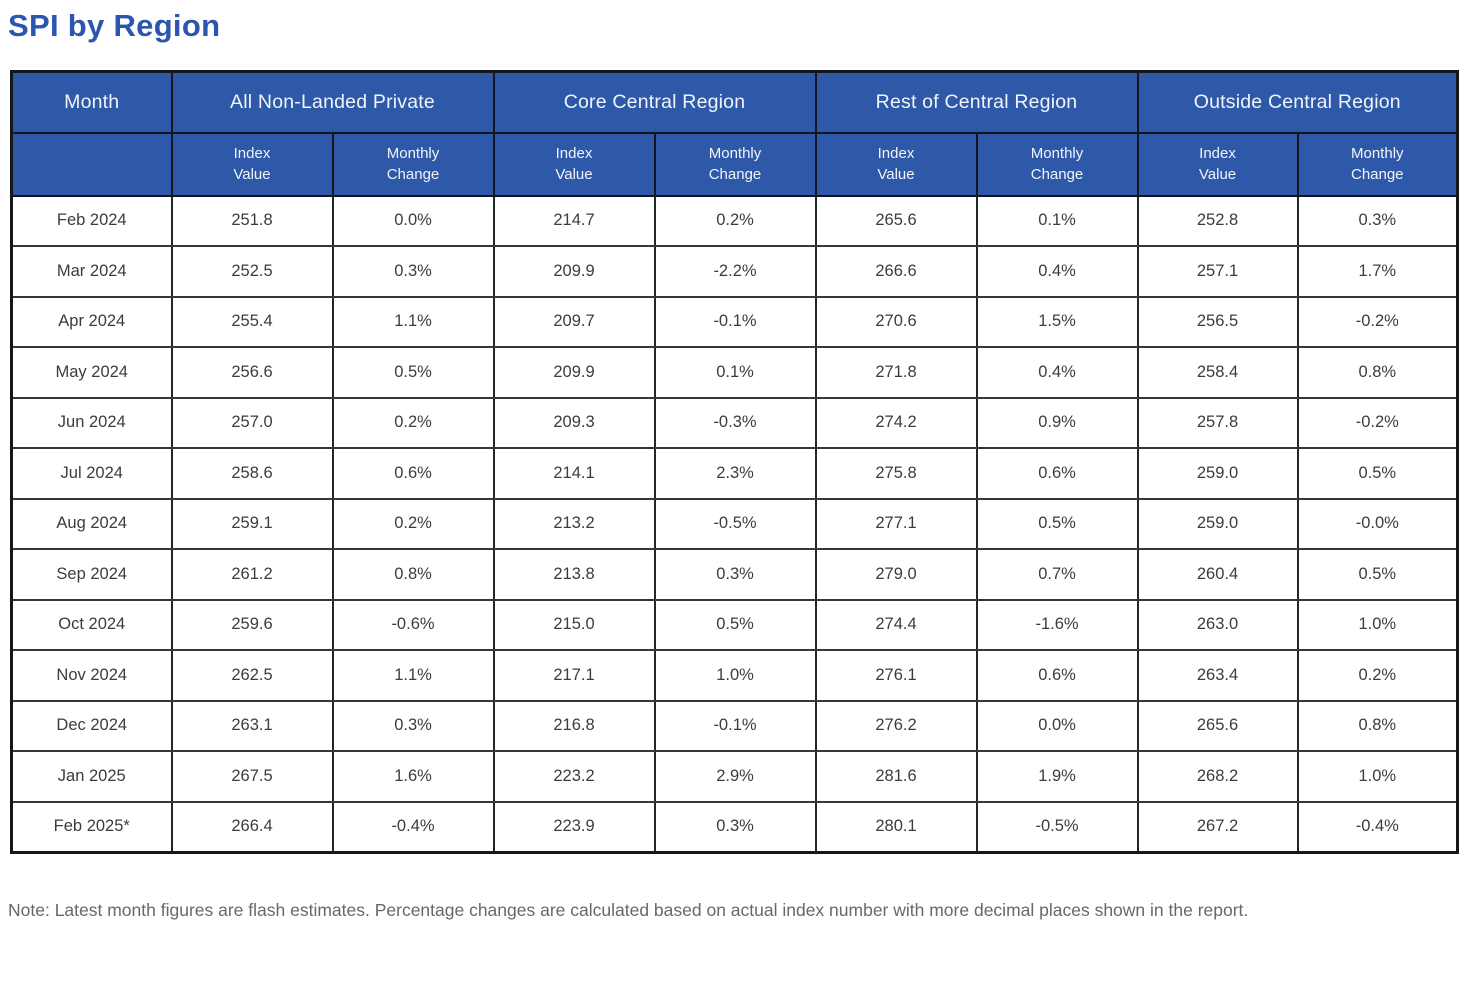  Describe the element at coordinates (91, 372) in the screenshot. I see `month-cell: May 2024` at that location.